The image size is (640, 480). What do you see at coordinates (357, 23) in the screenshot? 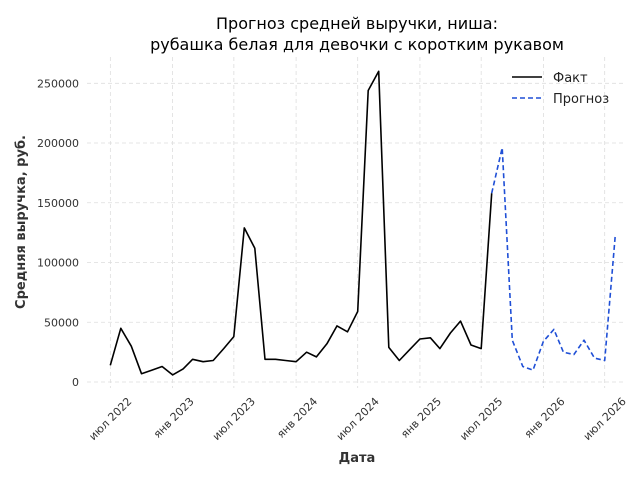
I see `chart-title: Прогноз средней выручки, ниша:` at bounding box center [357, 23].